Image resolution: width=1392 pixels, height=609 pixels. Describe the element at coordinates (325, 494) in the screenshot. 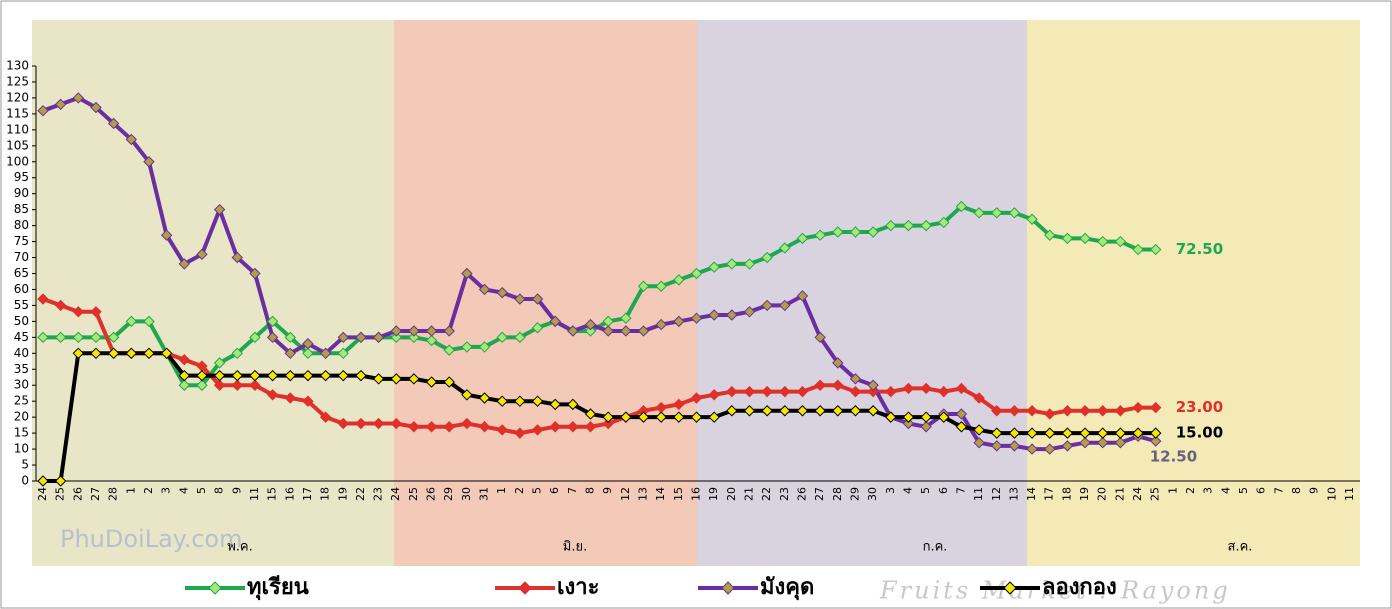

I see `x-tick-label: 18` at that location.